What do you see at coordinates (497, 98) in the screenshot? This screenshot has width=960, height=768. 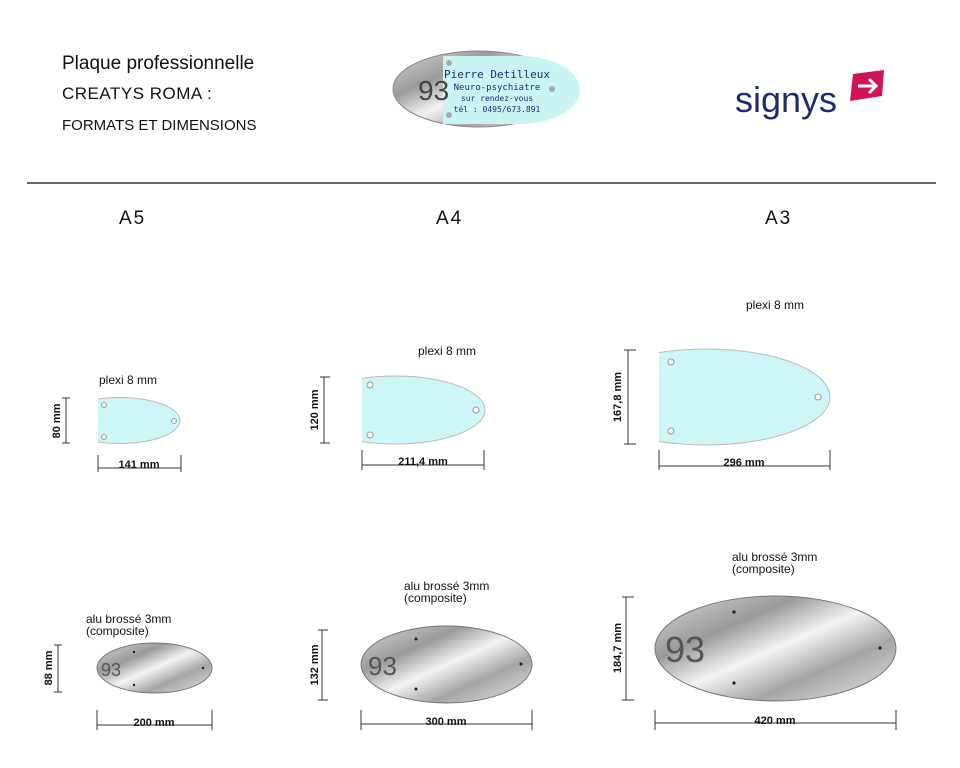 I see `sample-appointment: sur rendez-vous` at bounding box center [497, 98].